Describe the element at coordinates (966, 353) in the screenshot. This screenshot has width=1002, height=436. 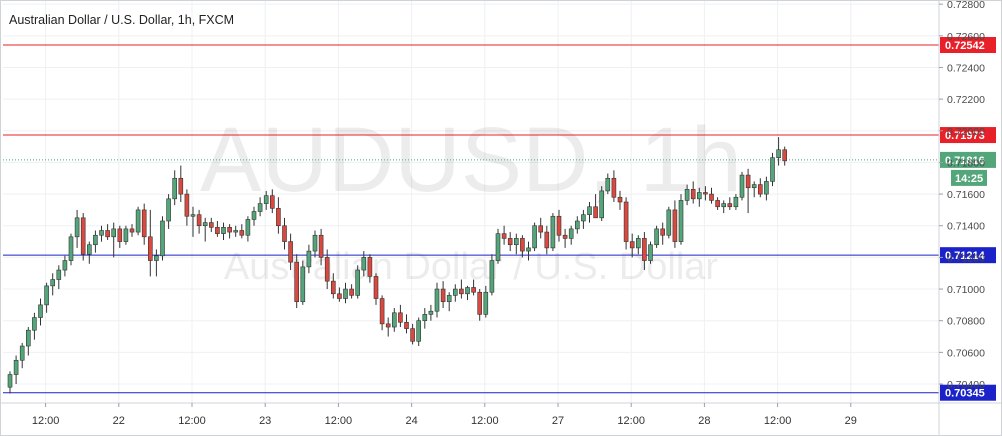
I see `price-tick-label: 0.70600` at that location.